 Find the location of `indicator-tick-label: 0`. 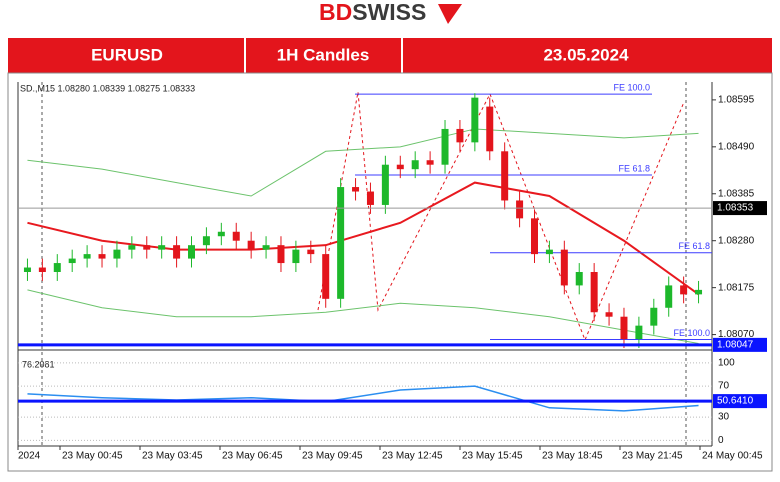

indicator-tick-label: 0 is located at coordinates (721, 440).